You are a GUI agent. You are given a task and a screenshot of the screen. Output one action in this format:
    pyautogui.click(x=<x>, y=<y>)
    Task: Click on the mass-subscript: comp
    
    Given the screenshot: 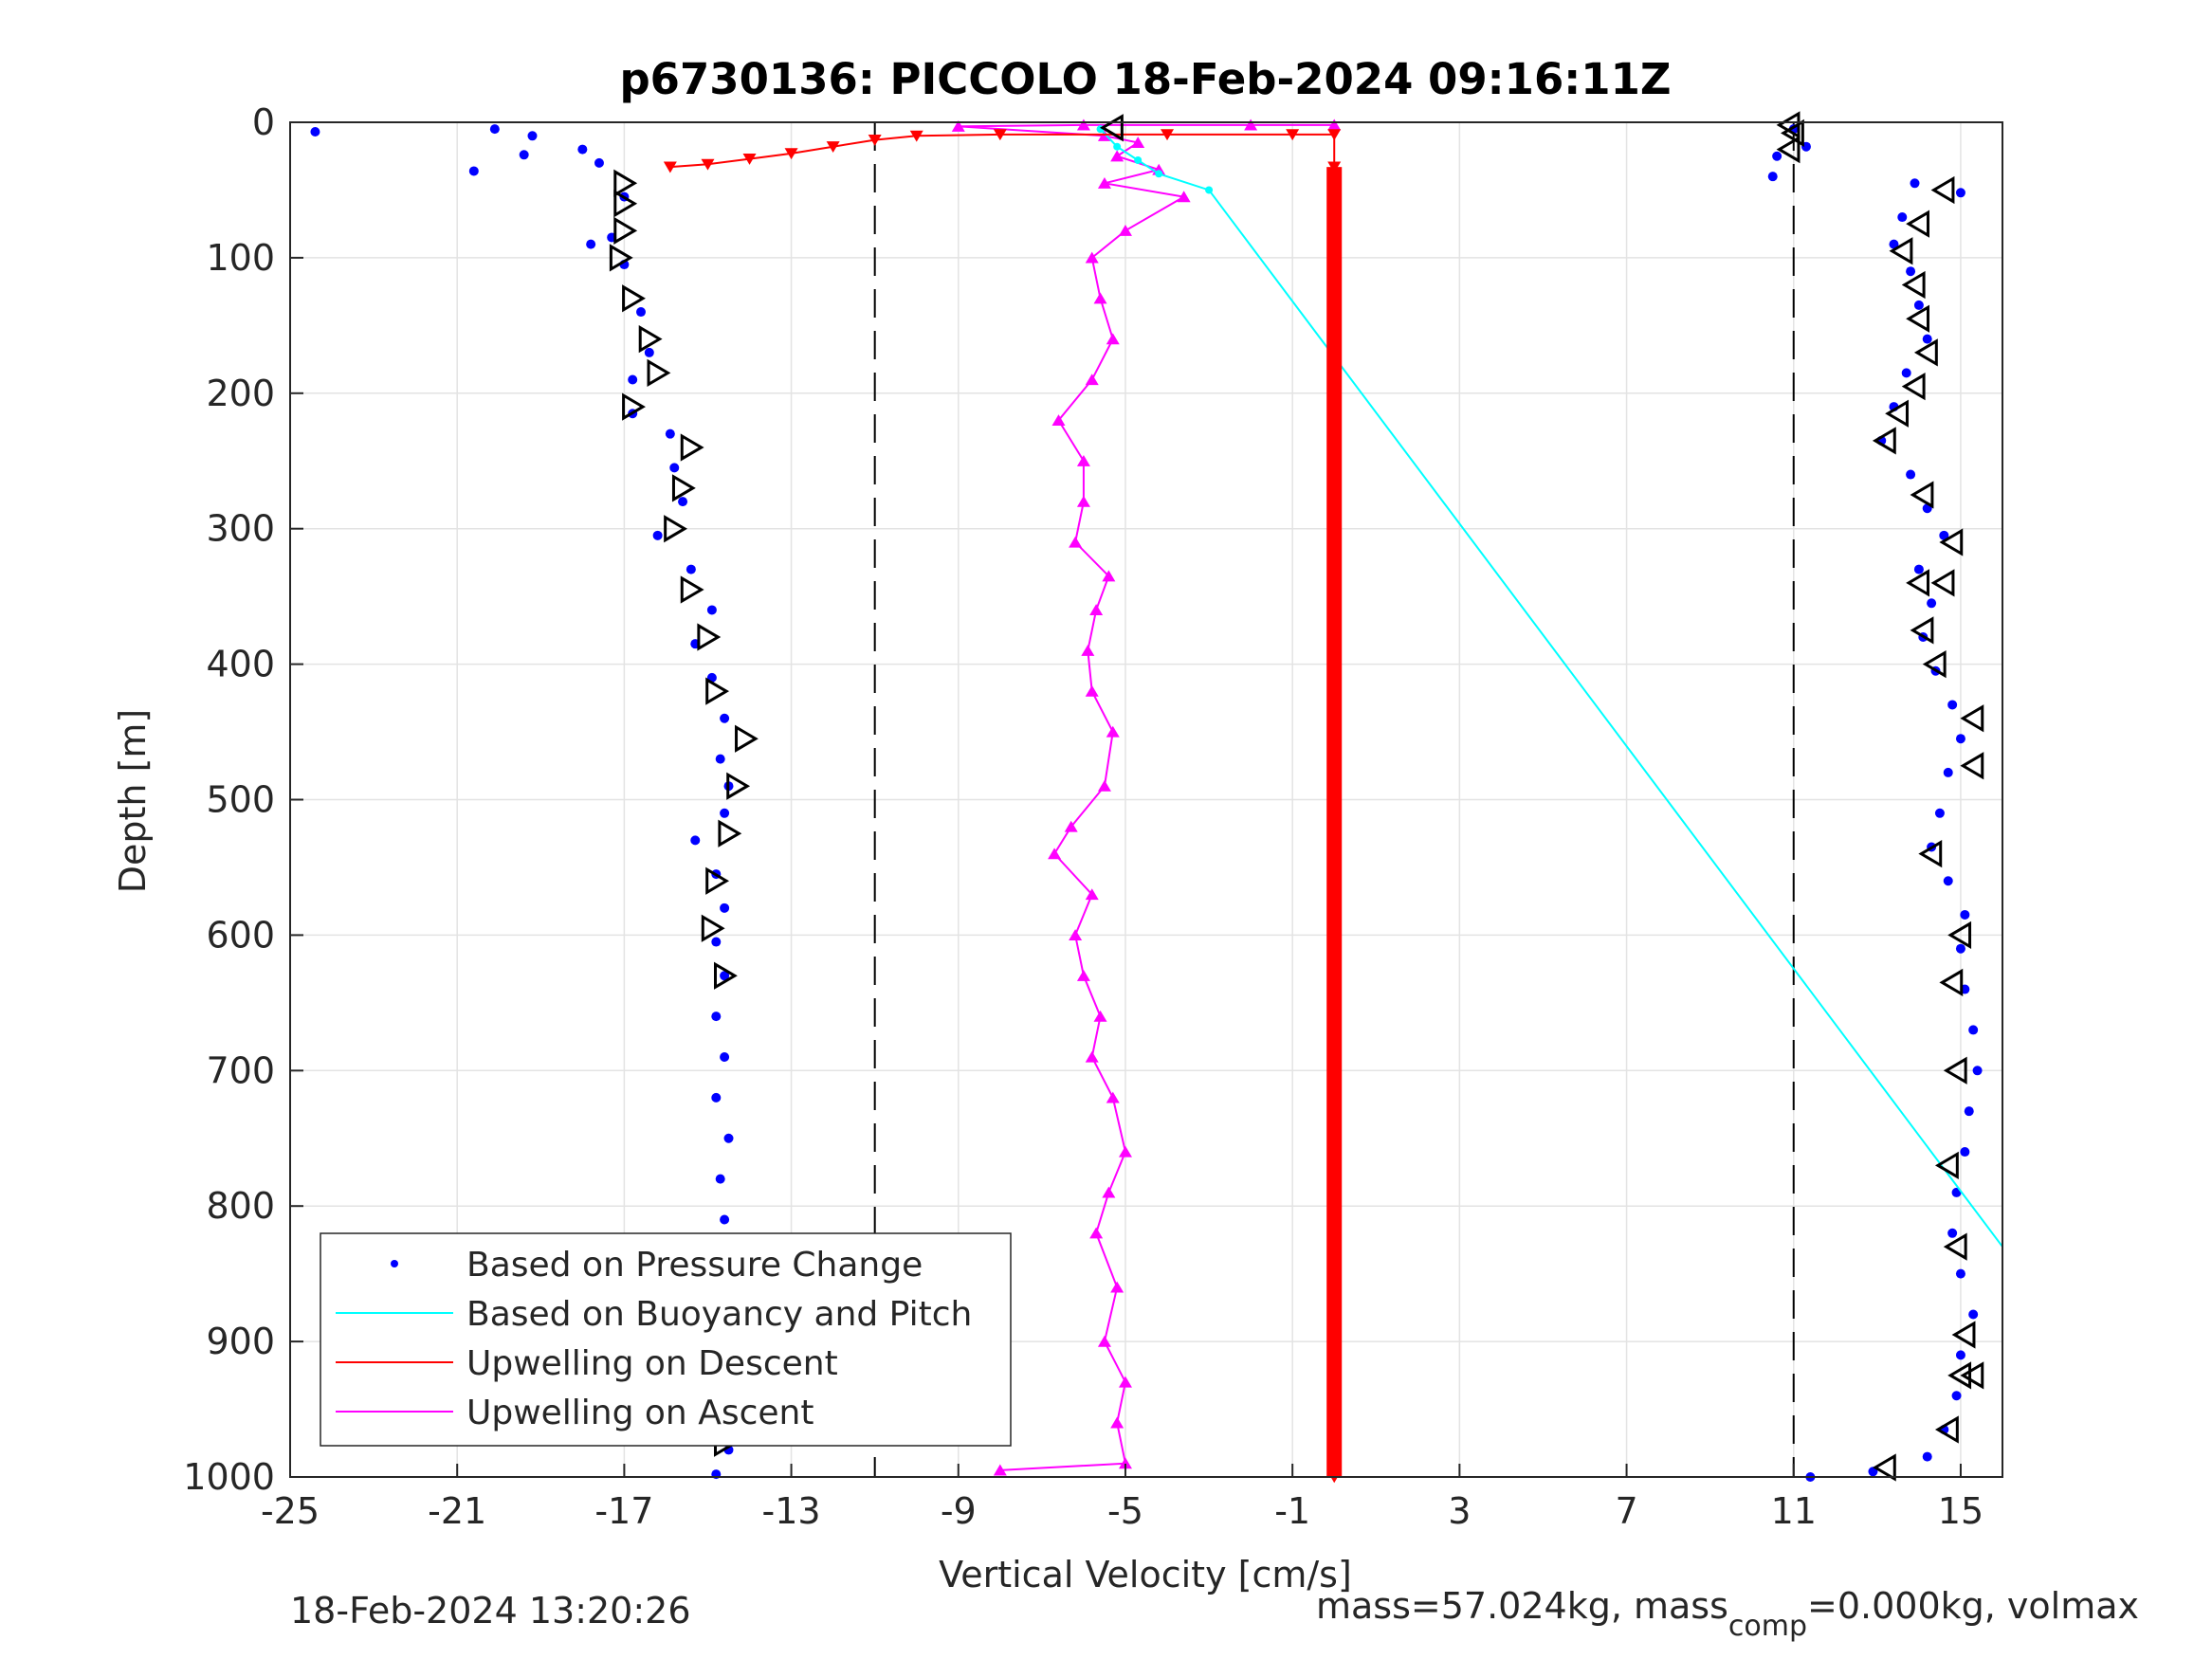 What is the action you would take?
    pyautogui.click(x=1767, y=1626)
    